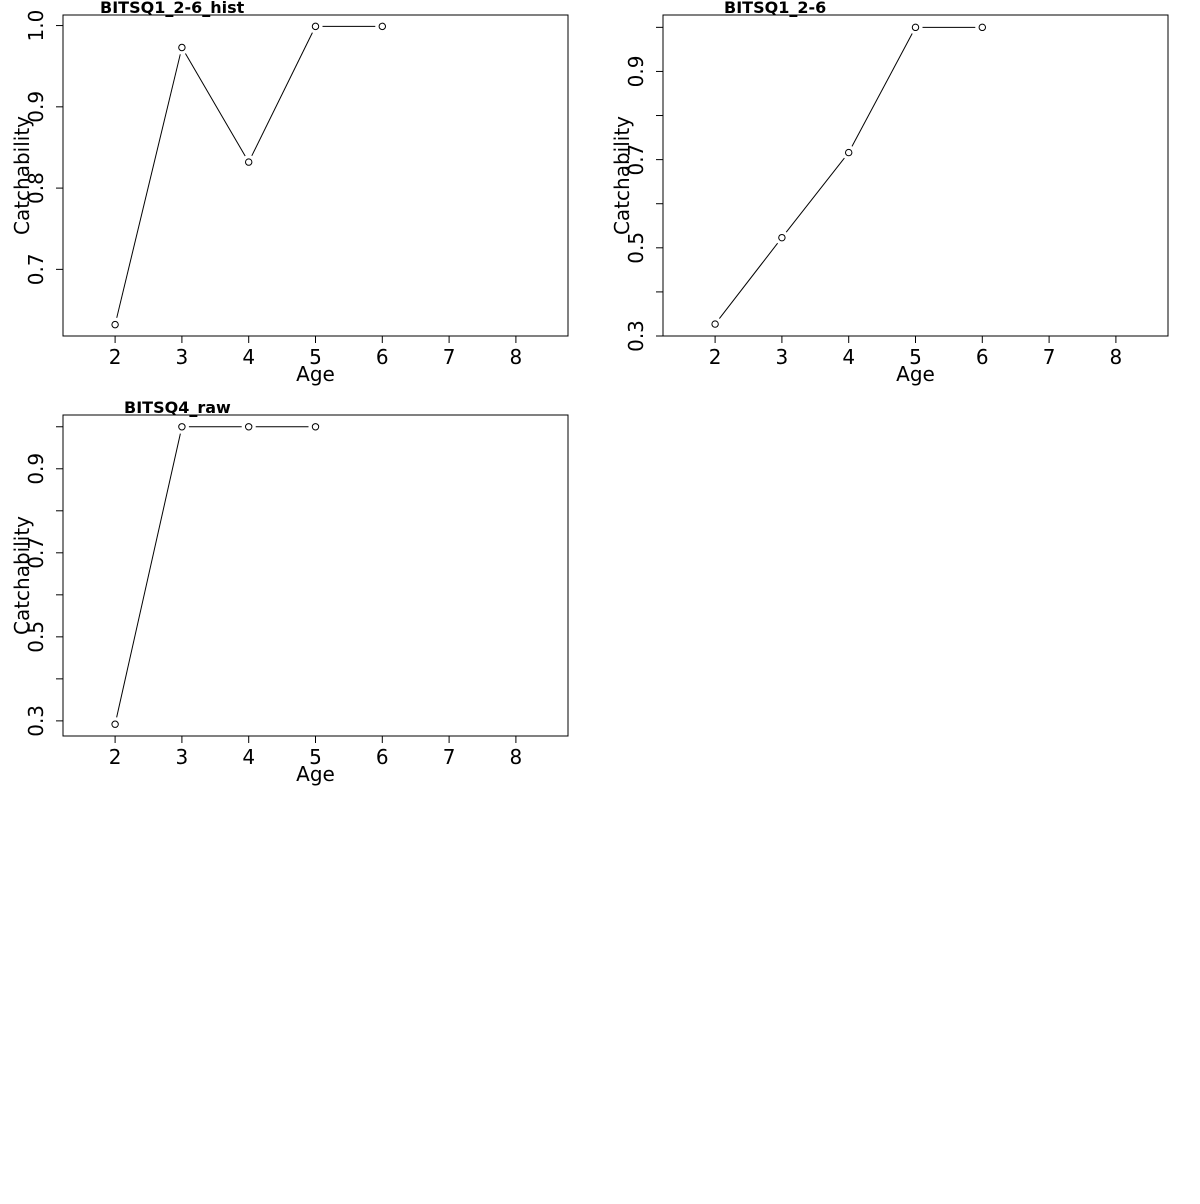  I want to click on chart-title: BITSQ1_2-6_hist, so click(172, 8).